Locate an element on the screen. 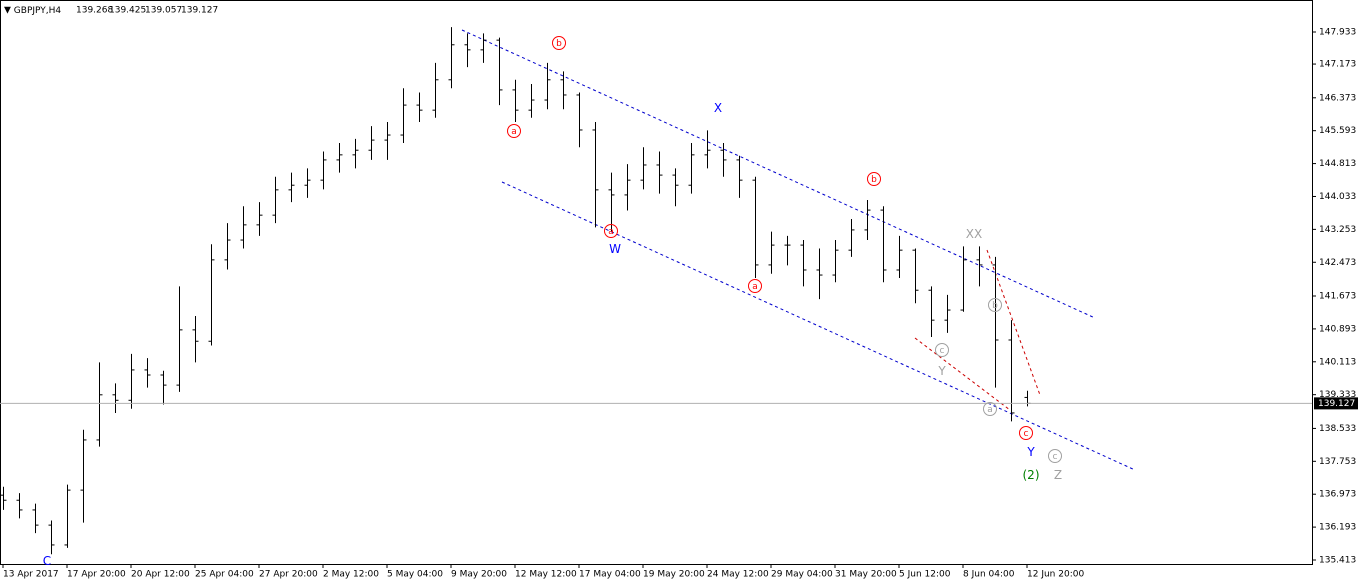 This screenshot has width=1358, height=584. y-tick-label: 141.673 is located at coordinates (1337, 297).